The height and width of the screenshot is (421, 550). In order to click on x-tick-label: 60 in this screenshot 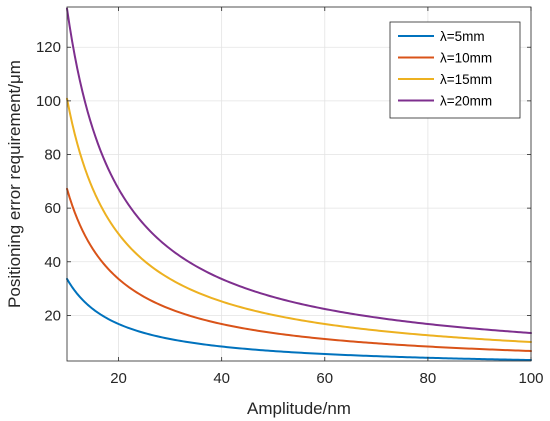, I will do `click(324, 378)`.